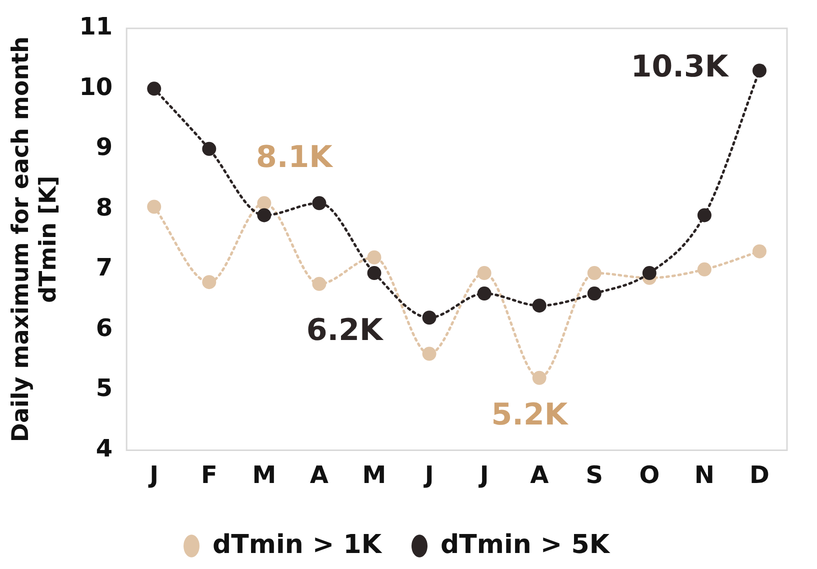 Image resolution: width=817 pixels, height=569 pixels. Describe the element at coordinates (297, 545) in the screenshot. I see `legend-label: dTmin > 1K` at that location.